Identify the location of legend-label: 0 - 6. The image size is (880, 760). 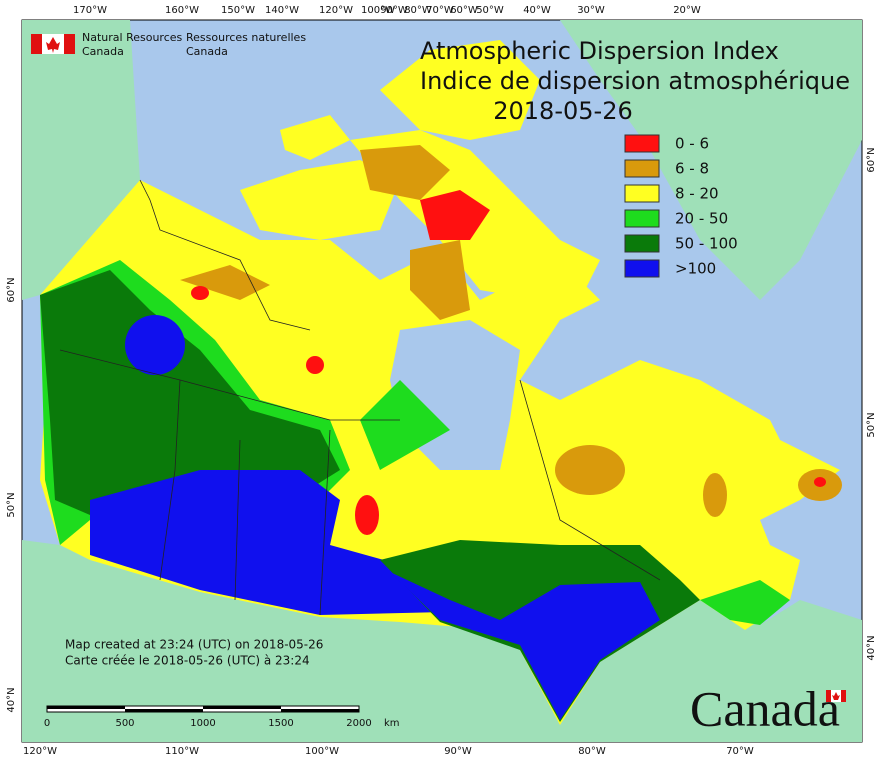
(692, 144).